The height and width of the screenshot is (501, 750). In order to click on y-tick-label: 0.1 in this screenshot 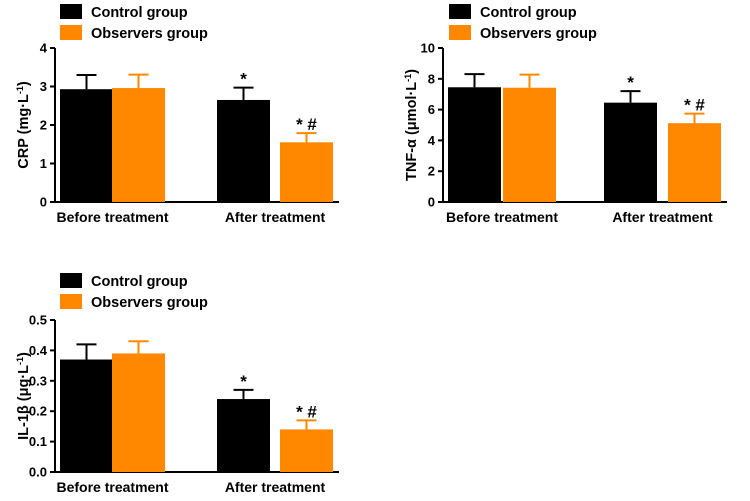, I will do `click(38, 441)`.